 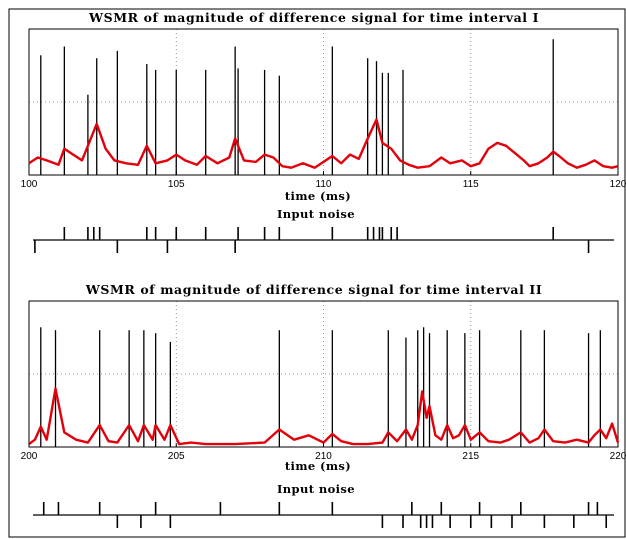 I want to click on x-tick-label: 120, so click(x=618, y=184).